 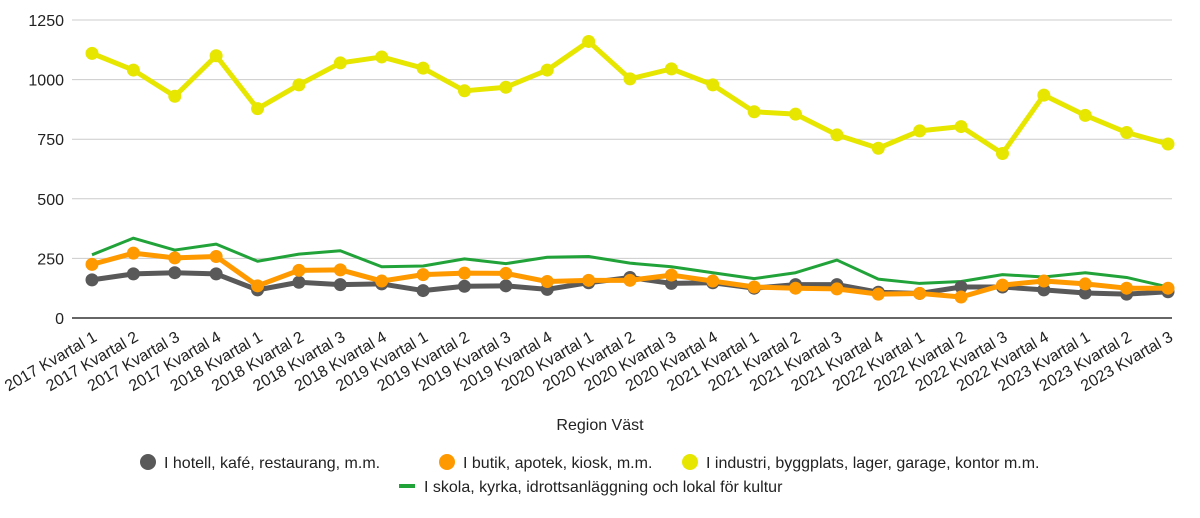 I want to click on y-tick-label: 1250, so click(x=46, y=21).